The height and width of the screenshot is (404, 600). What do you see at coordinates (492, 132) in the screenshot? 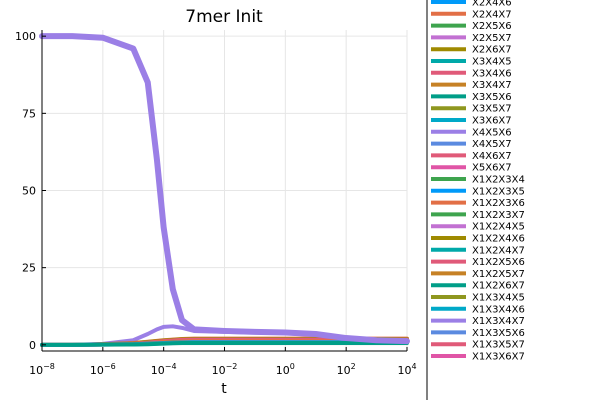
I see `legend-label: X4X5X6` at bounding box center [492, 132].